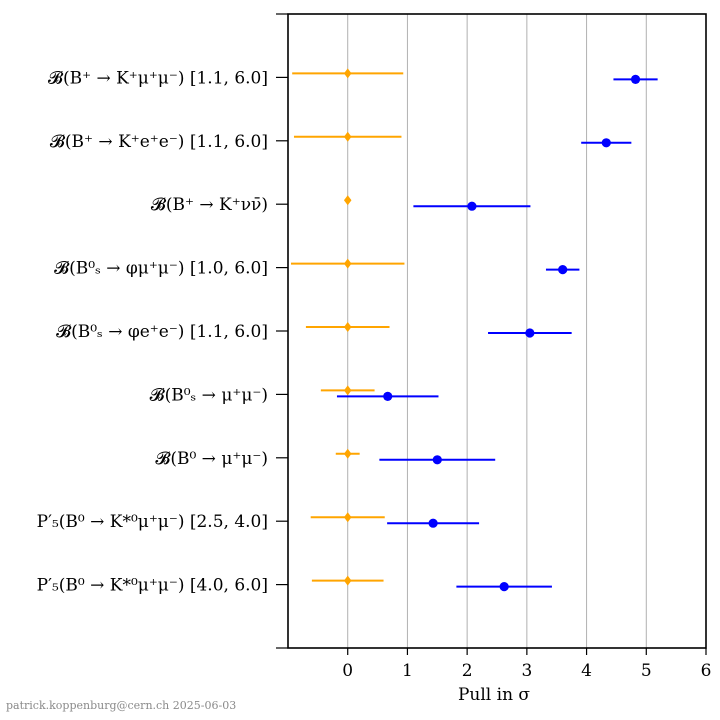  Describe the element at coordinates (407, 671) in the screenshot. I see `x-tick-label-1: 1` at that location.